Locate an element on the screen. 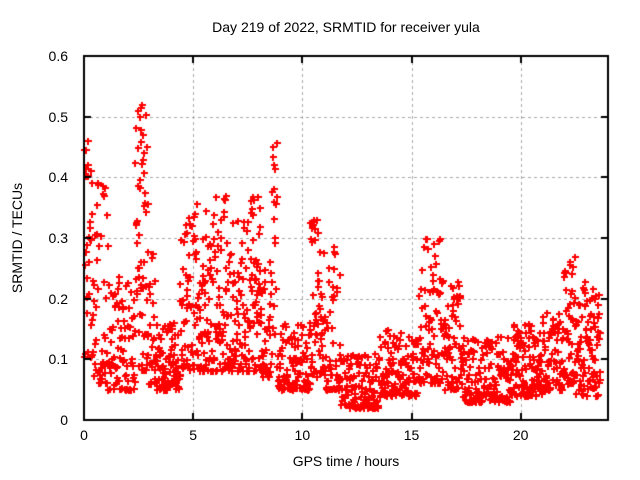  y-tick-label: 0.2 is located at coordinates (58, 298).